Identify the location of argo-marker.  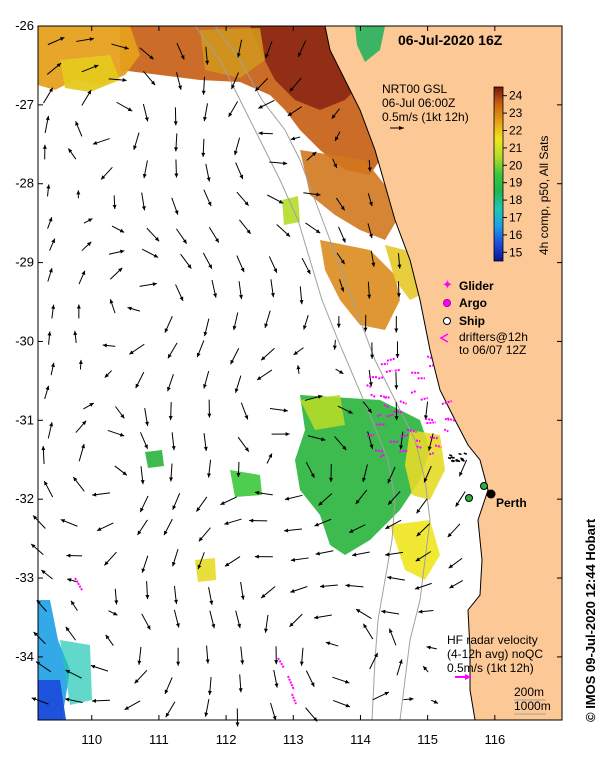
(447, 303).